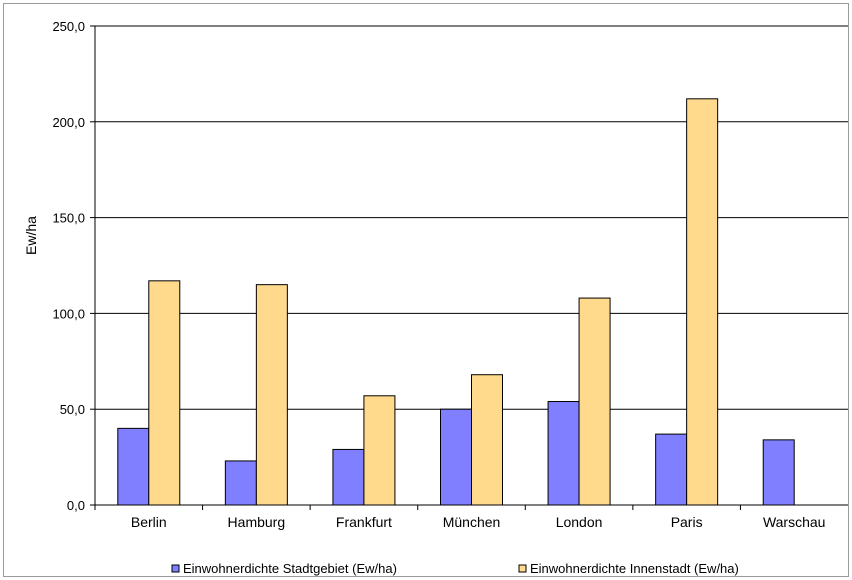  I want to click on legend-label: Einwohnerdichte Stadtgebiet (Ew/ha), so click(290, 568).